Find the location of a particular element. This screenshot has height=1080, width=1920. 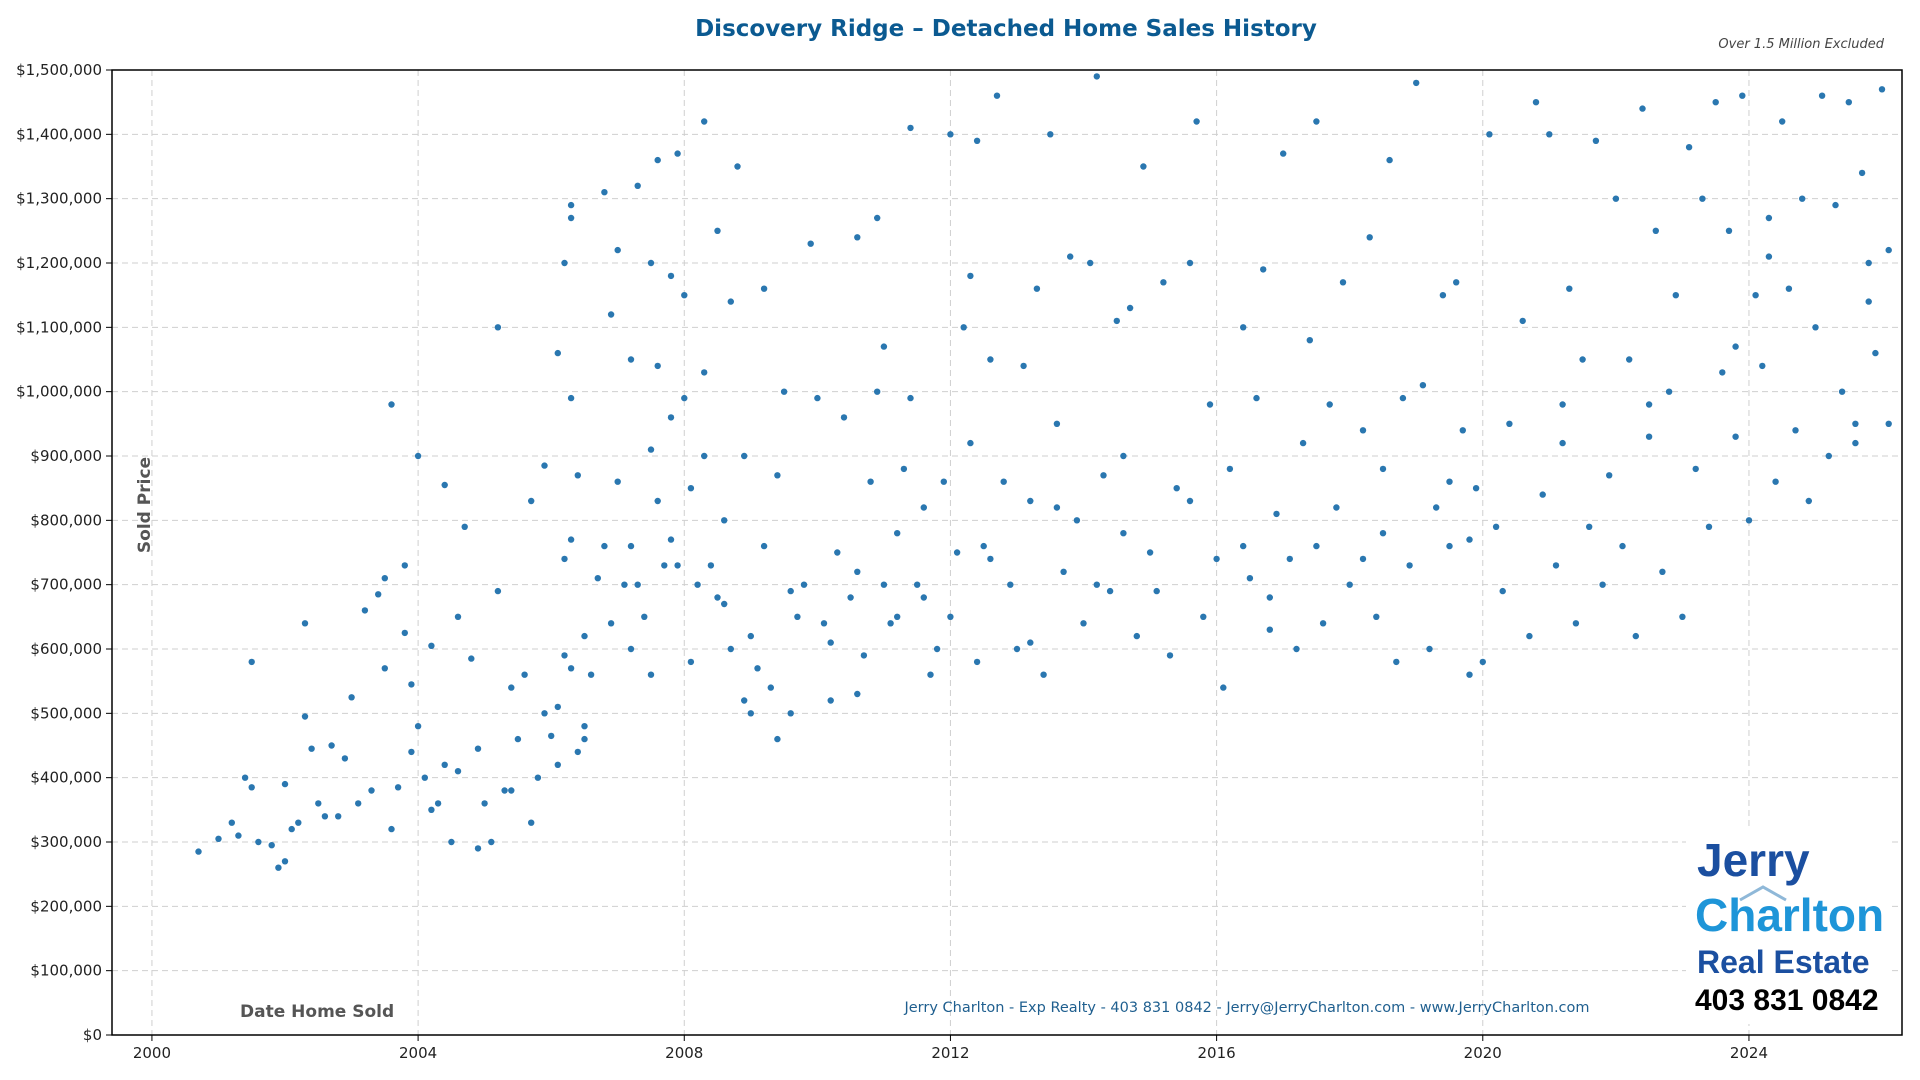

y-tick-label: $1,400,000 is located at coordinates (59, 134).